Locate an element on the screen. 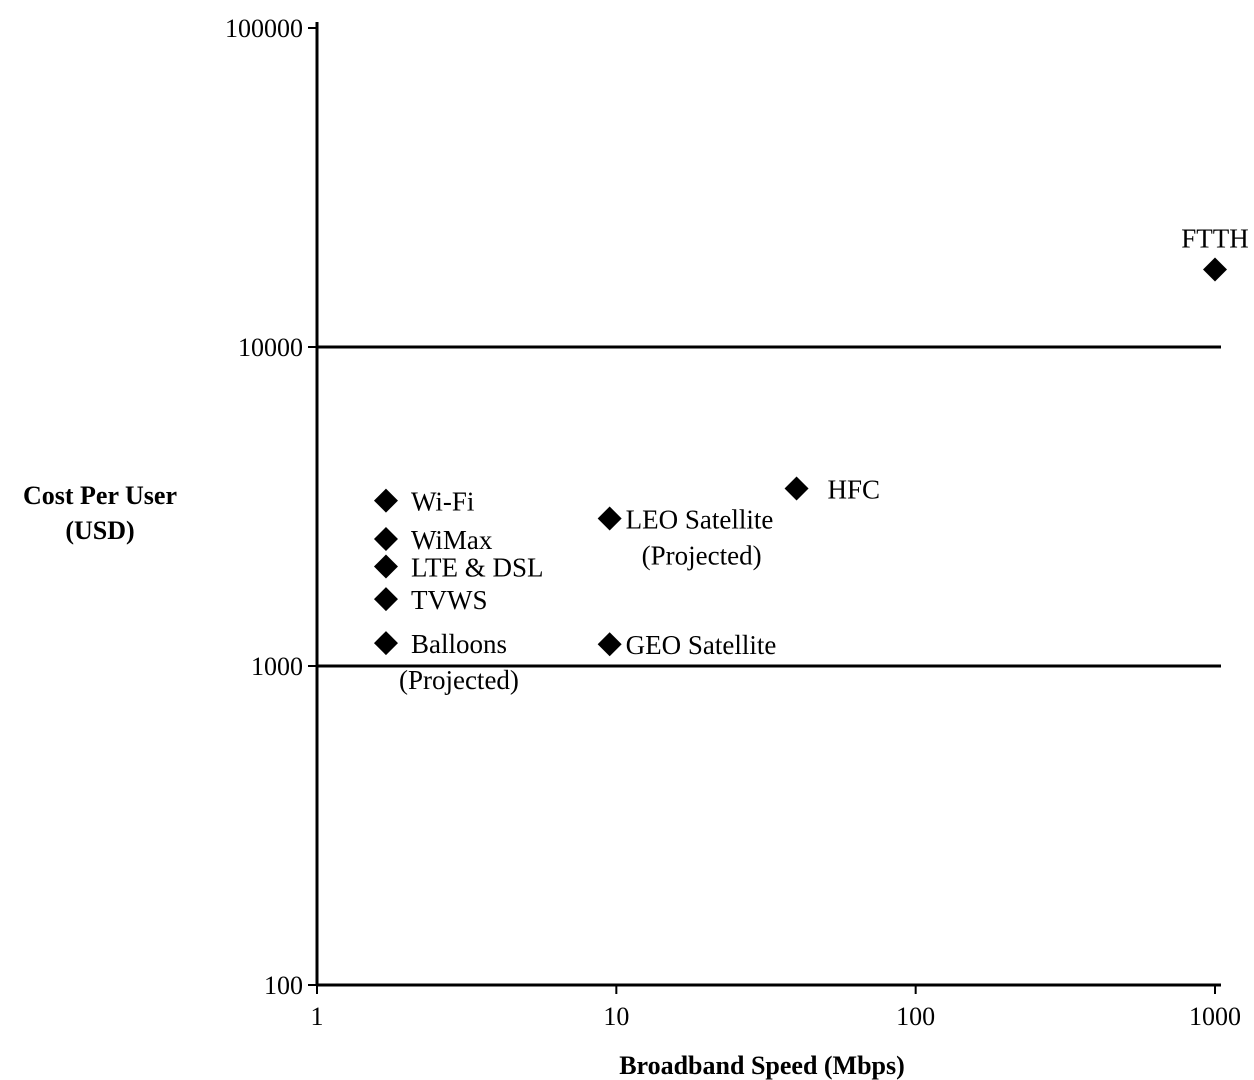 The image size is (1254, 1080). point-lte-dsl is located at coordinates (385, 566).